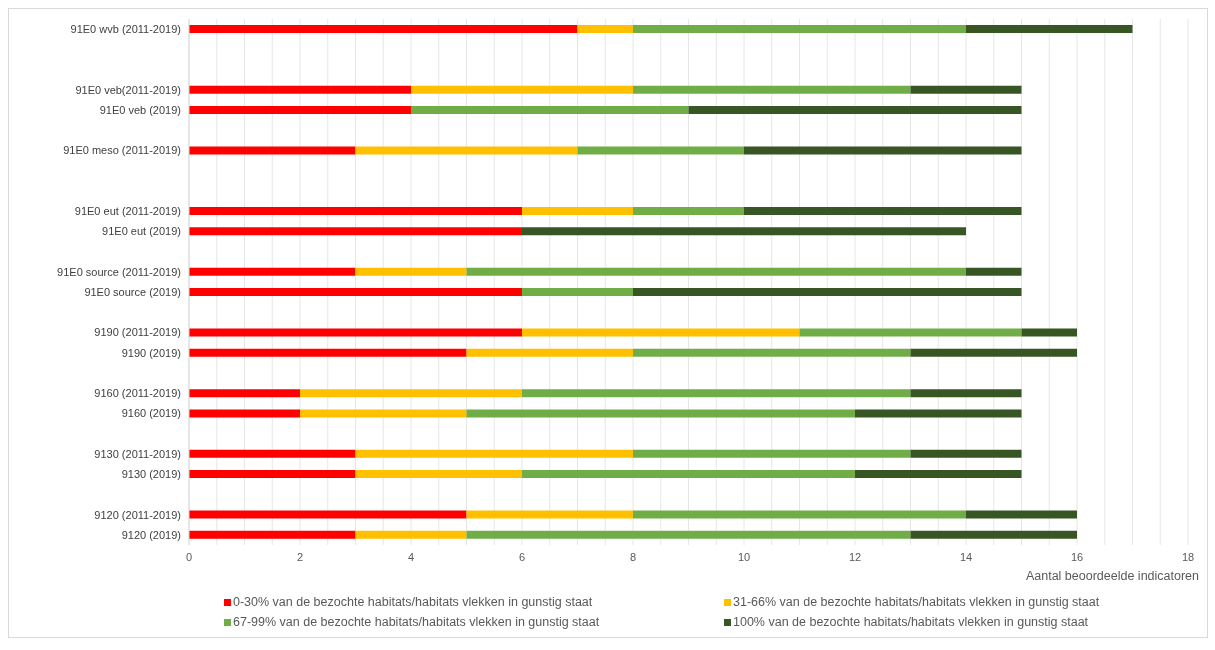 The image size is (1215, 650). What do you see at coordinates (122, 150) in the screenshot?
I see `y-tick-label: 91E0 meso (2011-2019)` at bounding box center [122, 150].